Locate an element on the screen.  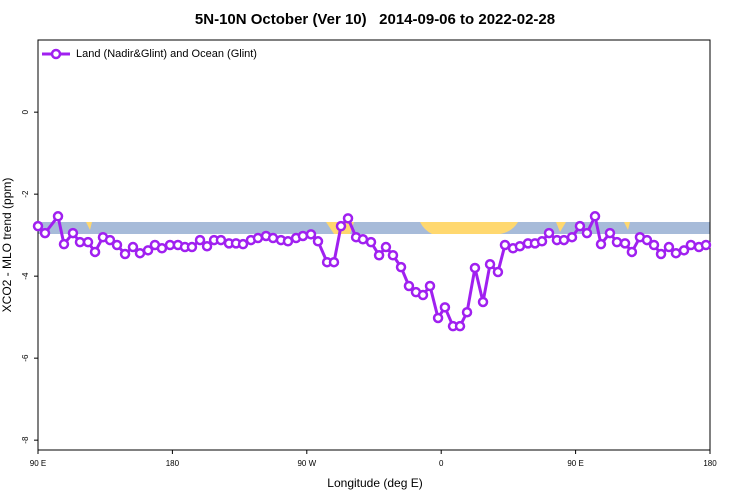
y-tick-label: 0 is located at coordinates (25, 111).